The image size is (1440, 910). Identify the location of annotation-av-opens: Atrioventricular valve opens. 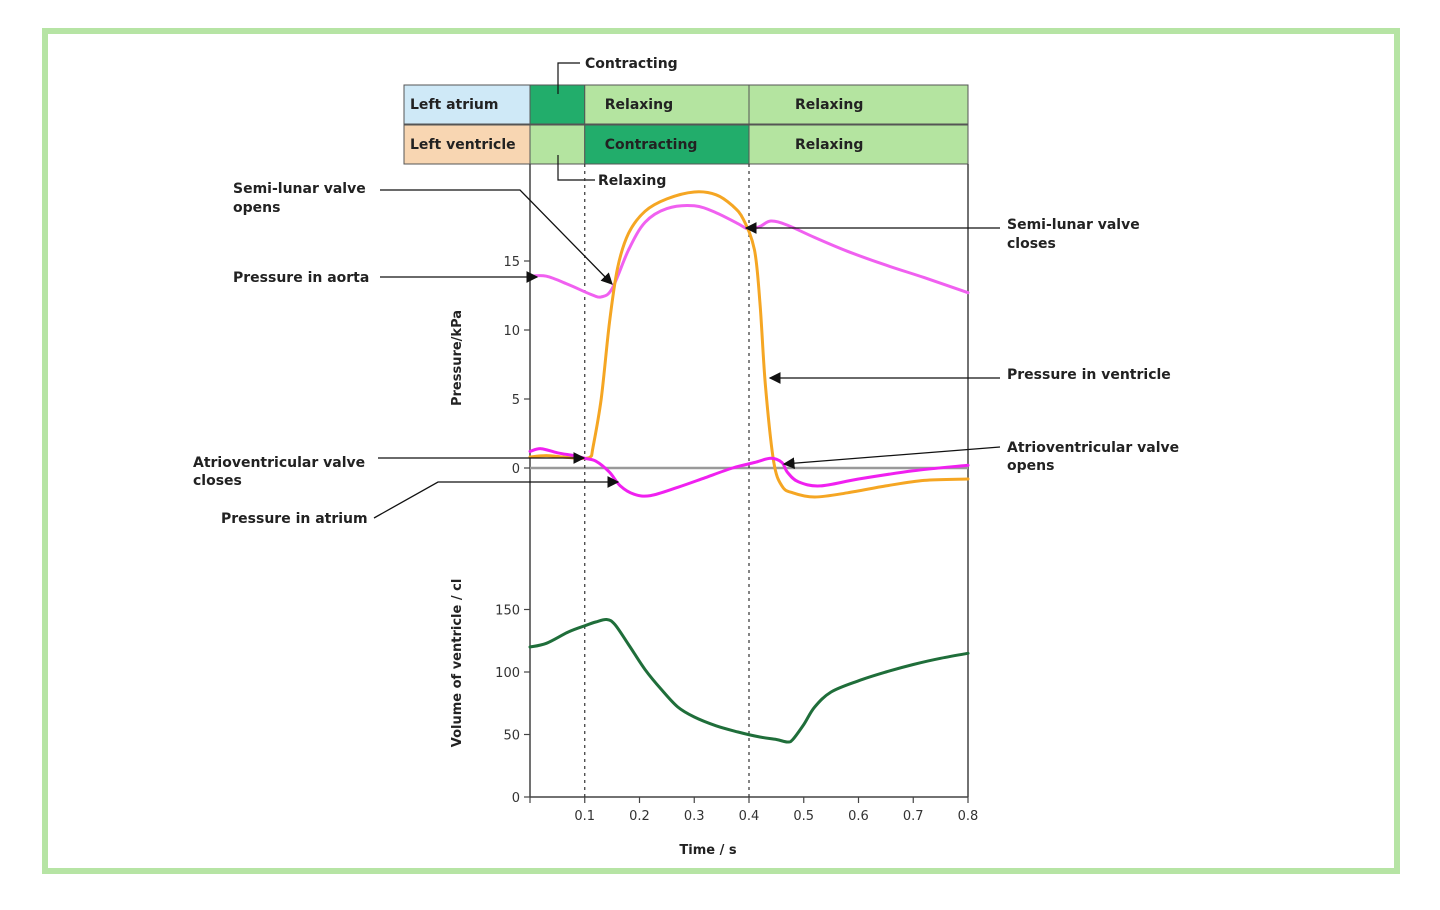
(1093, 457).